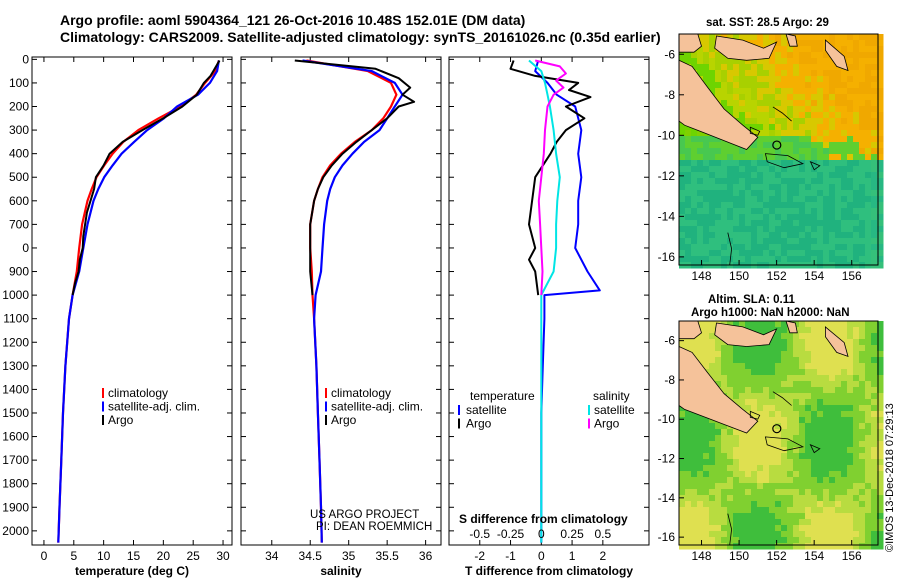  What do you see at coordinates (543, 519) in the screenshot?
I see `s-axis-label: S difference from climatology` at bounding box center [543, 519].